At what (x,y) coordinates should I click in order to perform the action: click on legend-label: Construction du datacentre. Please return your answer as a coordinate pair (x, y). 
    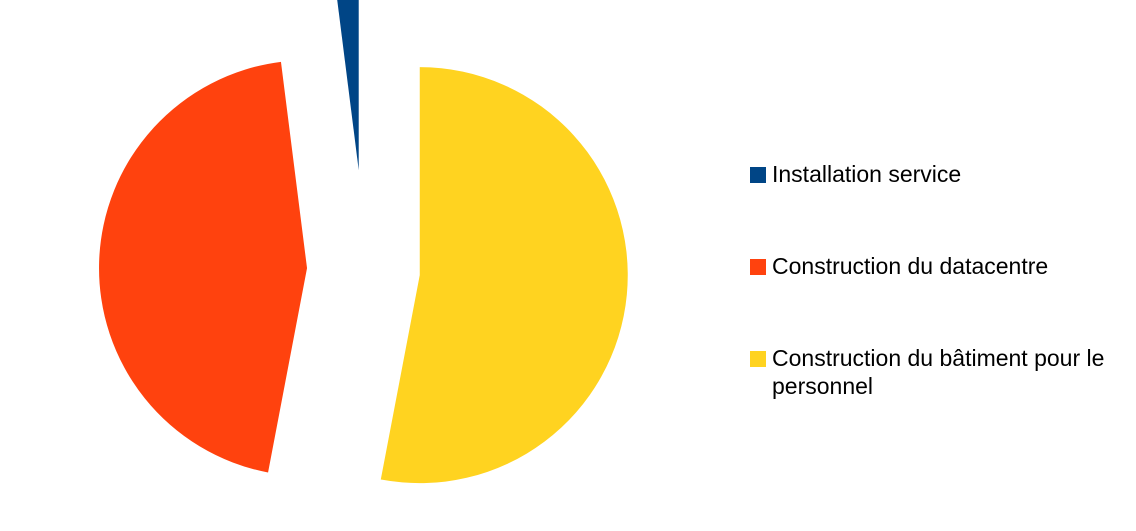
    Looking at the image, I should click on (910, 266).